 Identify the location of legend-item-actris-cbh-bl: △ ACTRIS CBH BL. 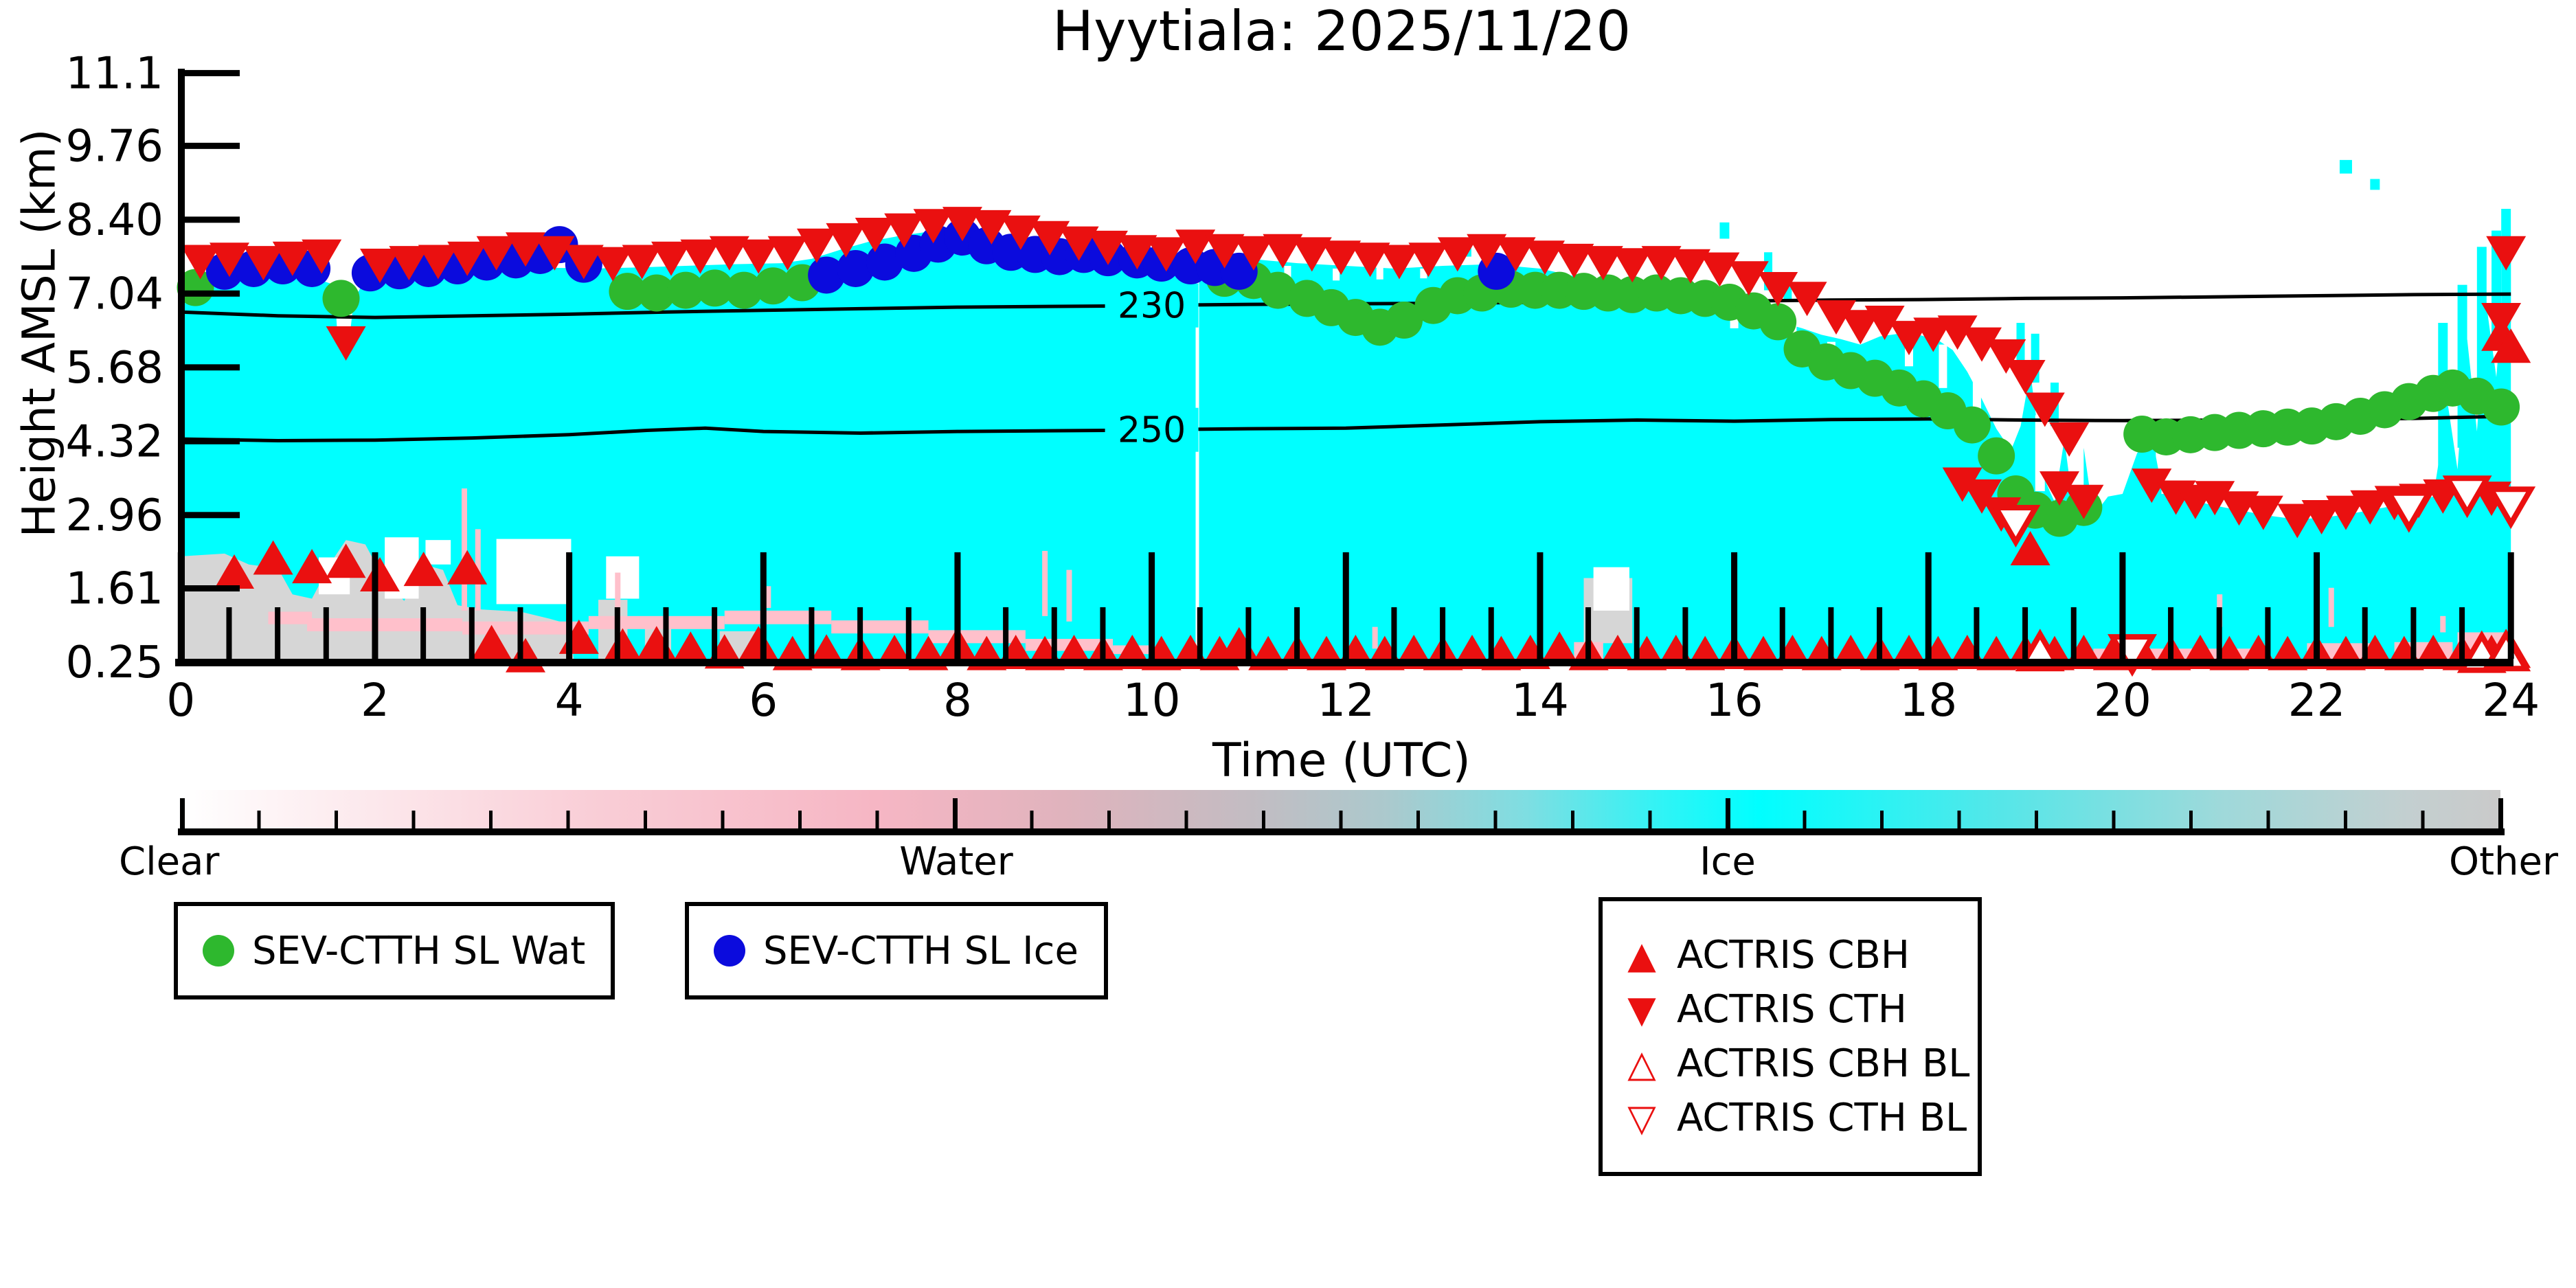
(1795, 1063).